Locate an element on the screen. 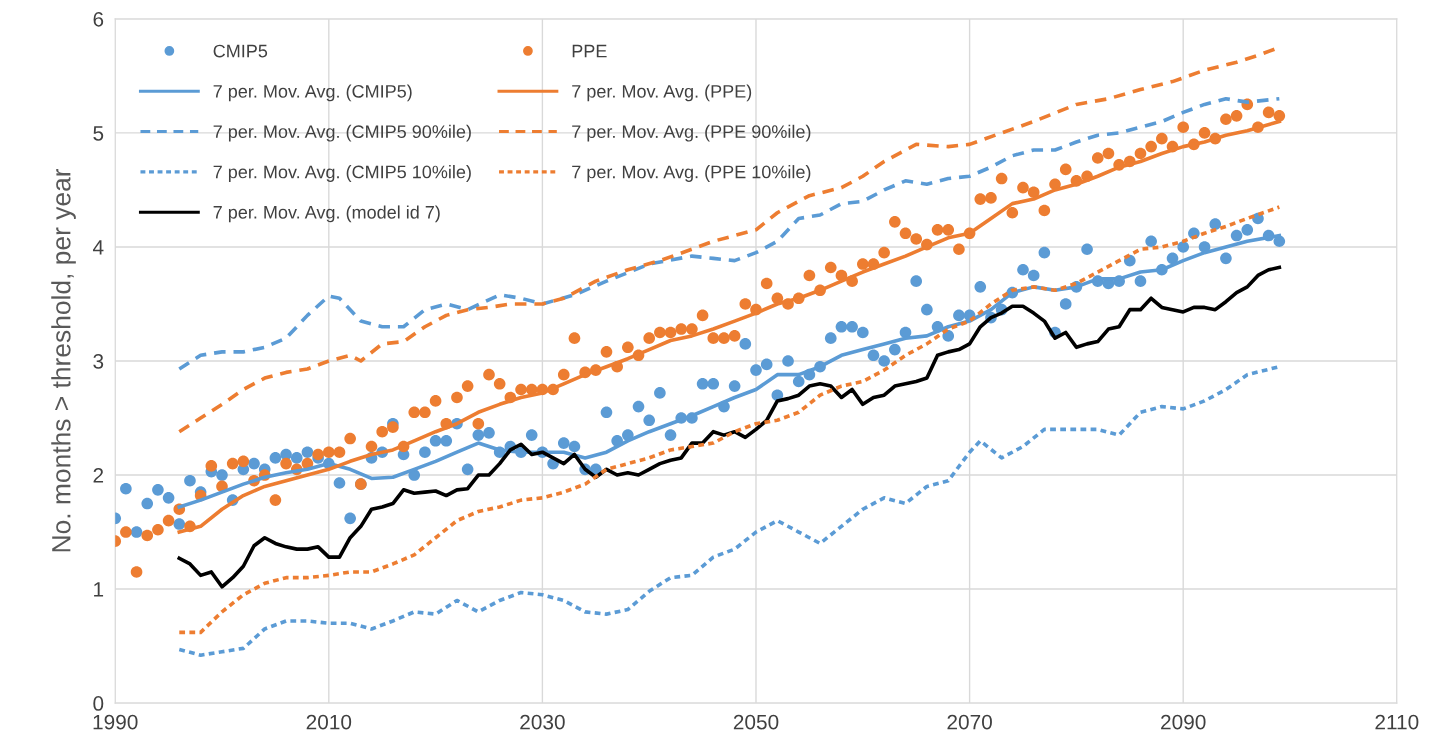 The width and height of the screenshot is (1440, 756). legend-label: 7 per. Mov. Avg. (CMIP5 90%ile) is located at coordinates (342, 133).